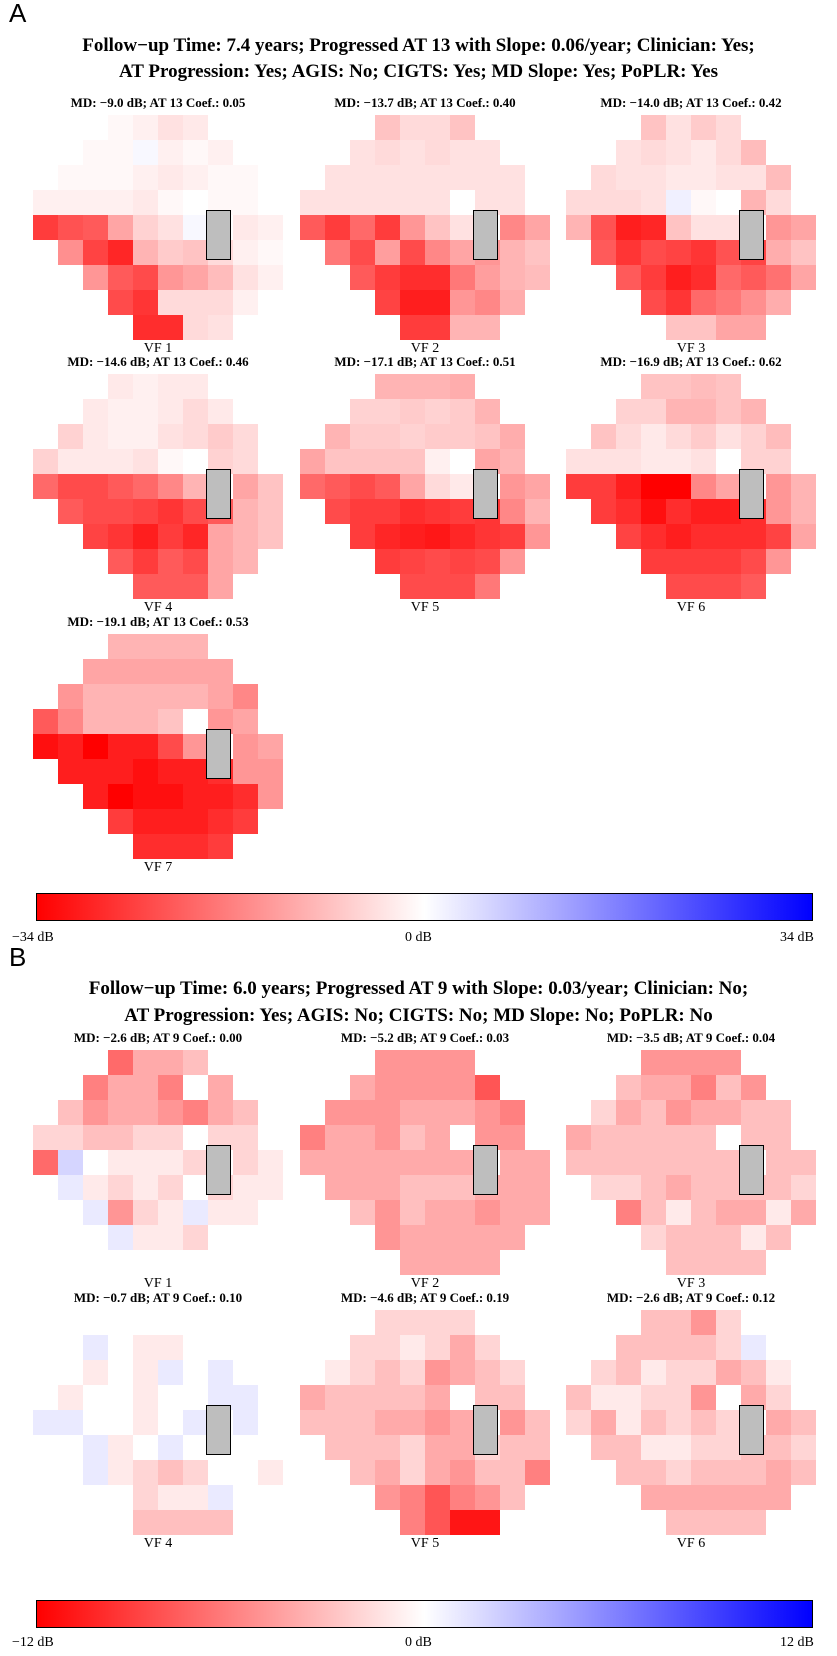  What do you see at coordinates (158, 489) in the screenshot?
I see `vf-heatmap` at bounding box center [158, 489].